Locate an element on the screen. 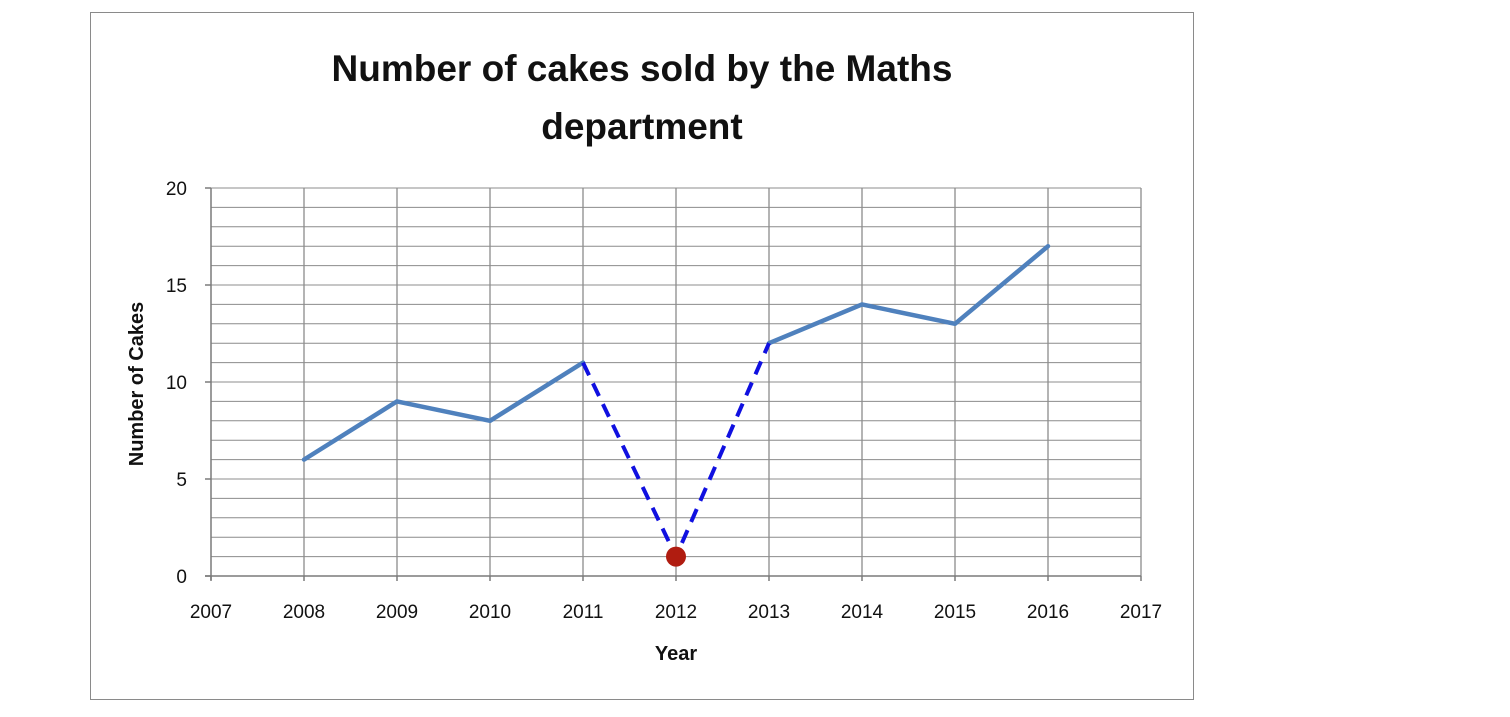 The width and height of the screenshot is (1510, 717). x-tick-label: 2014 is located at coordinates (862, 612).